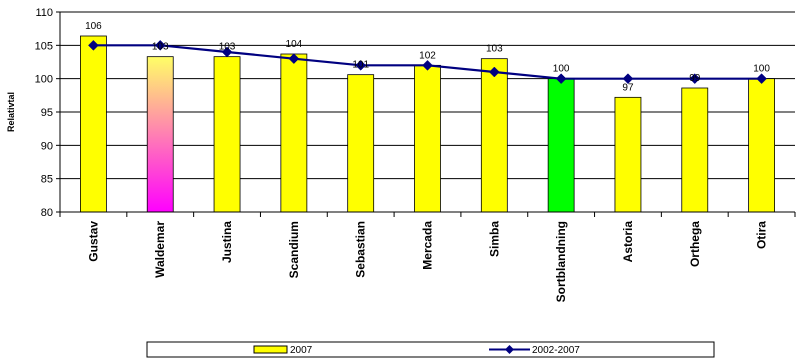  What do you see at coordinates (160, 249) in the screenshot?
I see `category-label: Waldemar` at bounding box center [160, 249].